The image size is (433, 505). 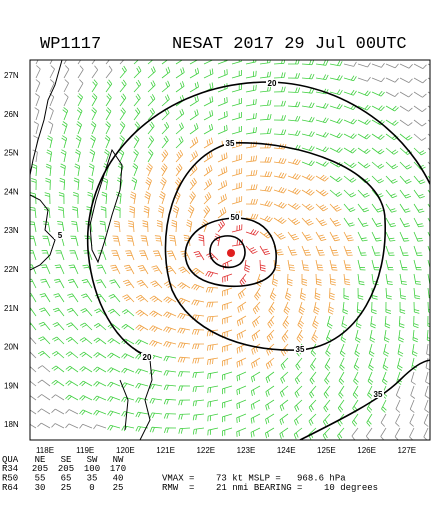 What do you see at coordinates (136, 394) in the screenshot?
I see `island` at bounding box center [136, 394].